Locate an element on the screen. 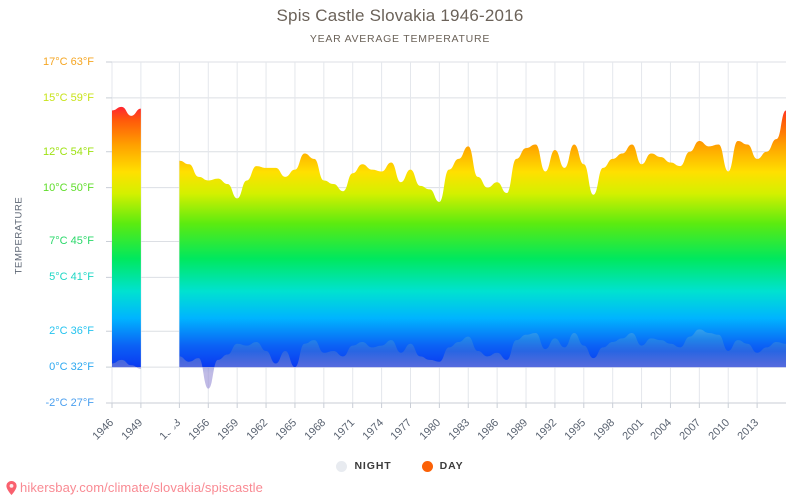  y-axis-tick-5: 5°C 41°F is located at coordinates (71, 277).